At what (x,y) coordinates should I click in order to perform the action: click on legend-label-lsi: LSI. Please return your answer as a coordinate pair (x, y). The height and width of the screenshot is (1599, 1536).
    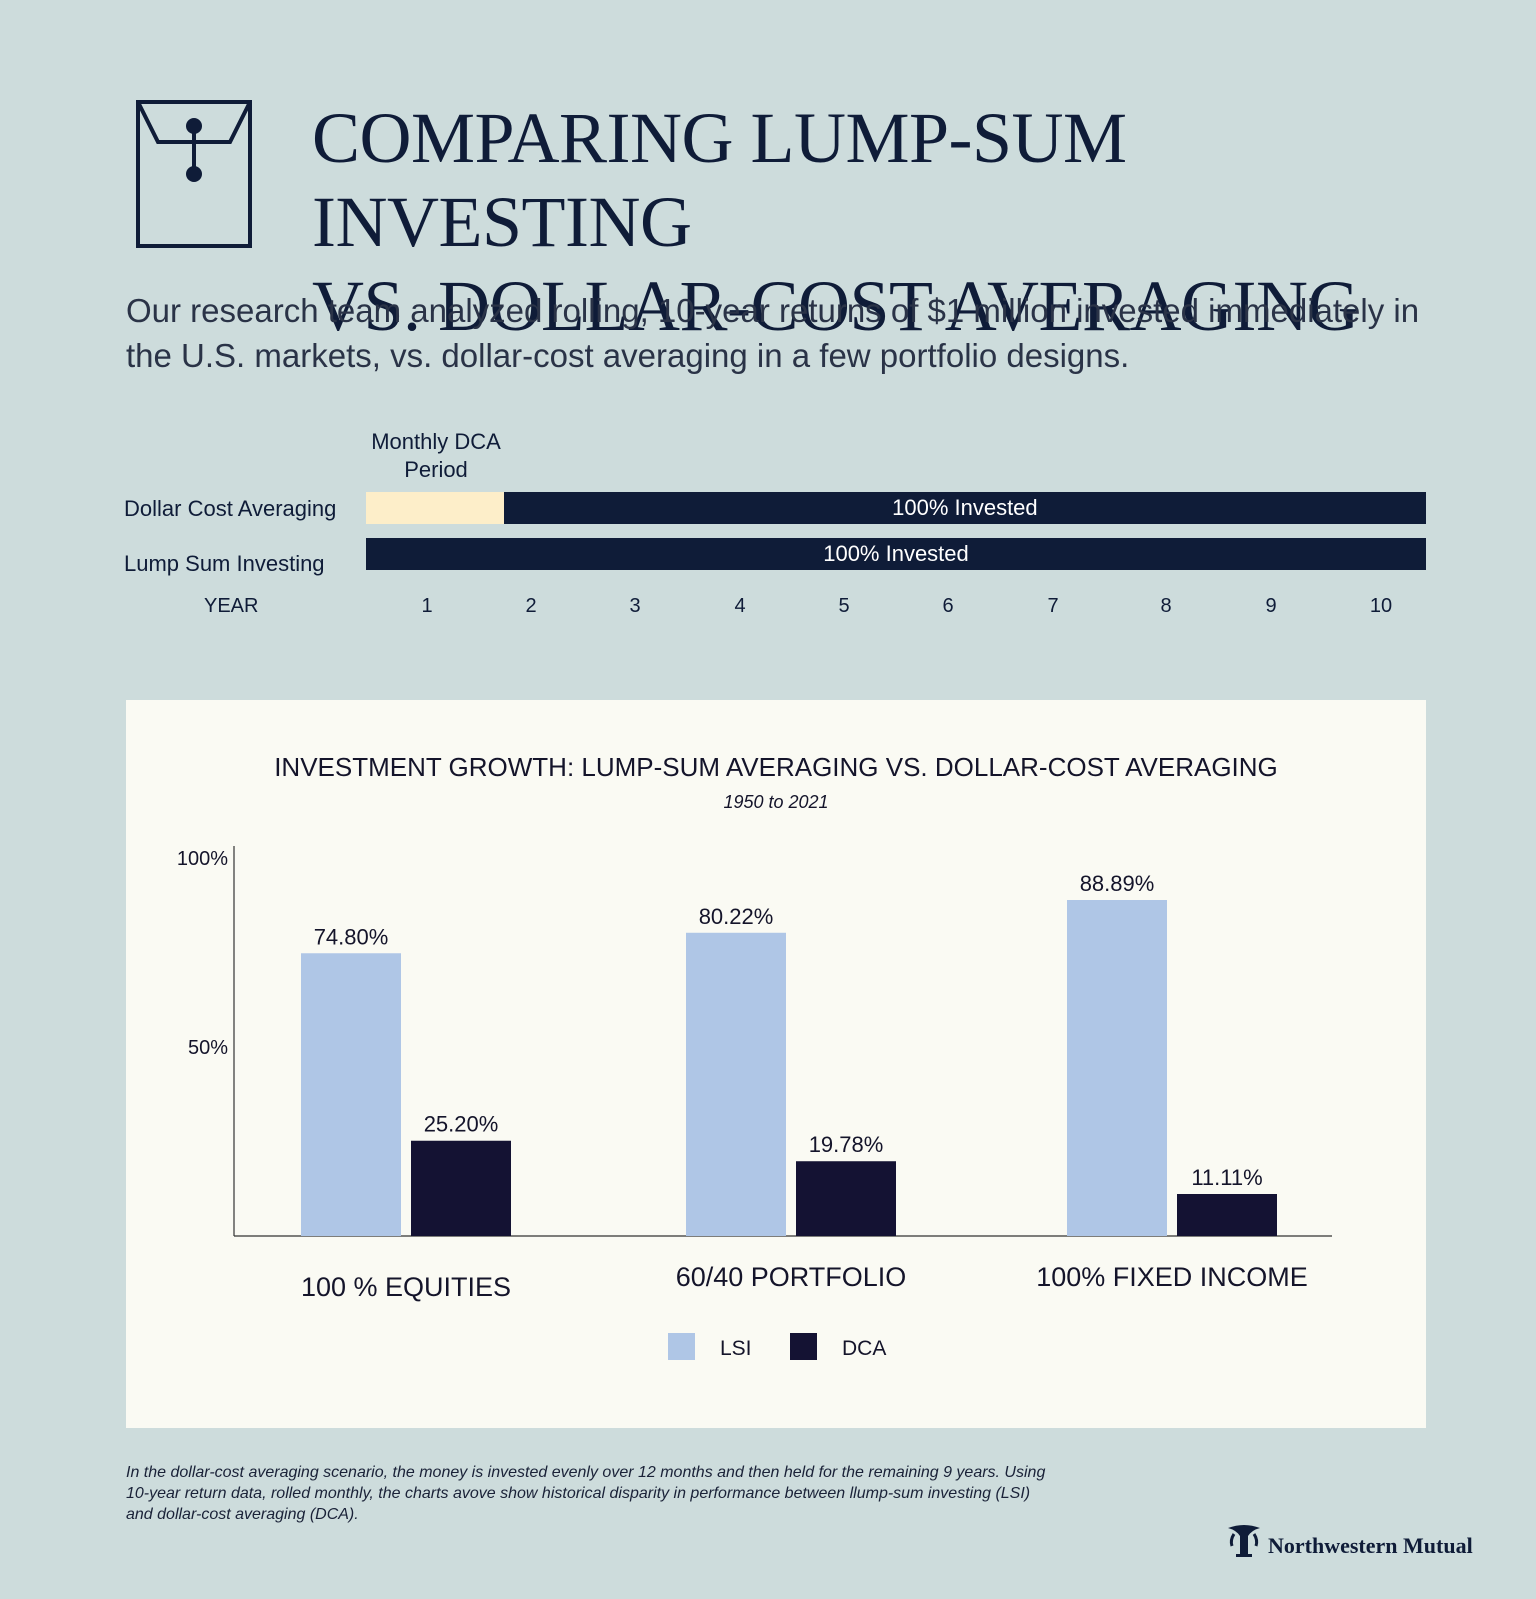
    Looking at the image, I should click on (736, 1348).